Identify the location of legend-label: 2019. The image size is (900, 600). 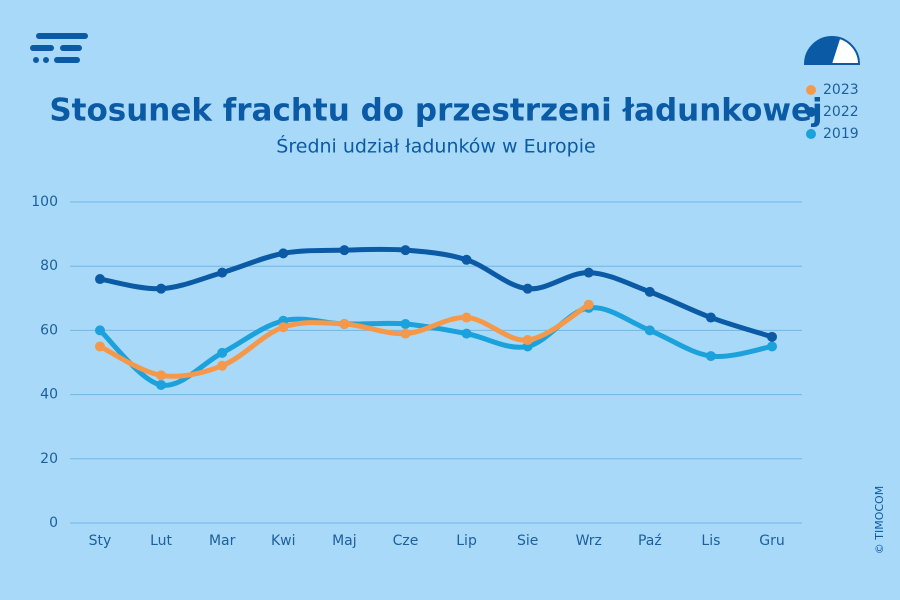
(841, 134).